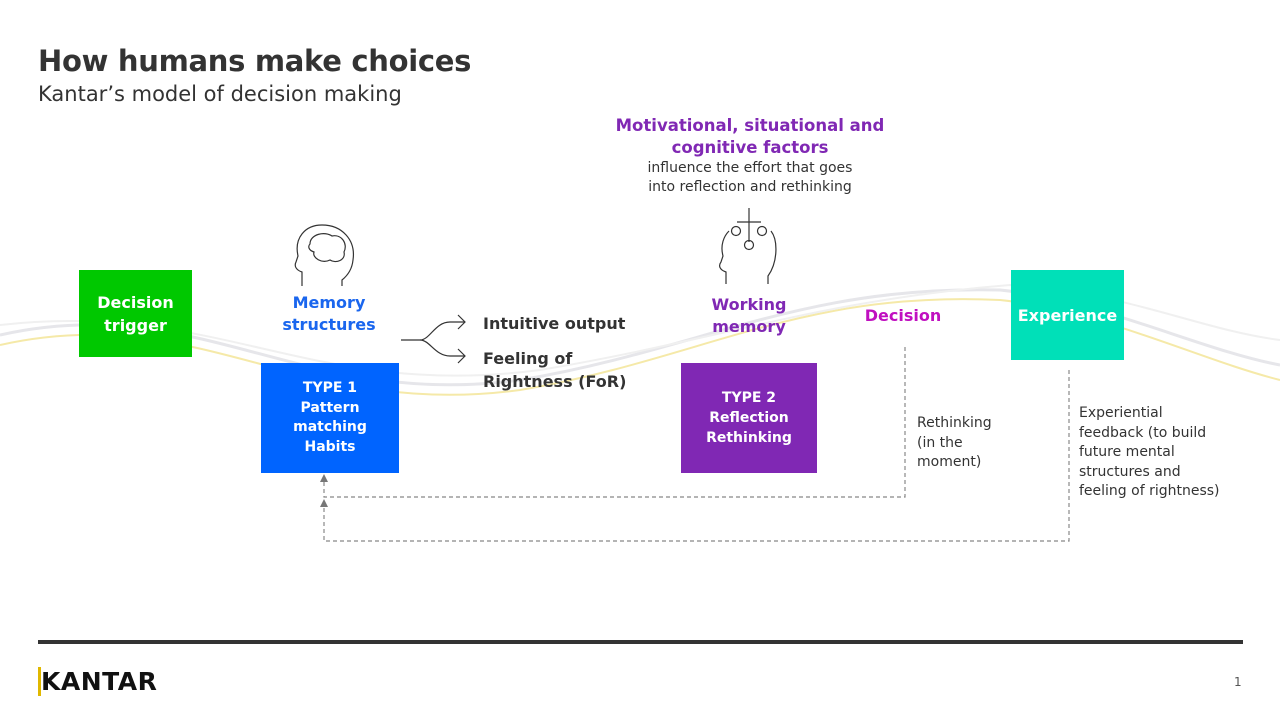 Image resolution: width=1280 pixels, height=720 pixels. Describe the element at coordinates (749, 418) in the screenshot. I see `type2-box: TYPE 2 Reflection Rethinking` at that location.